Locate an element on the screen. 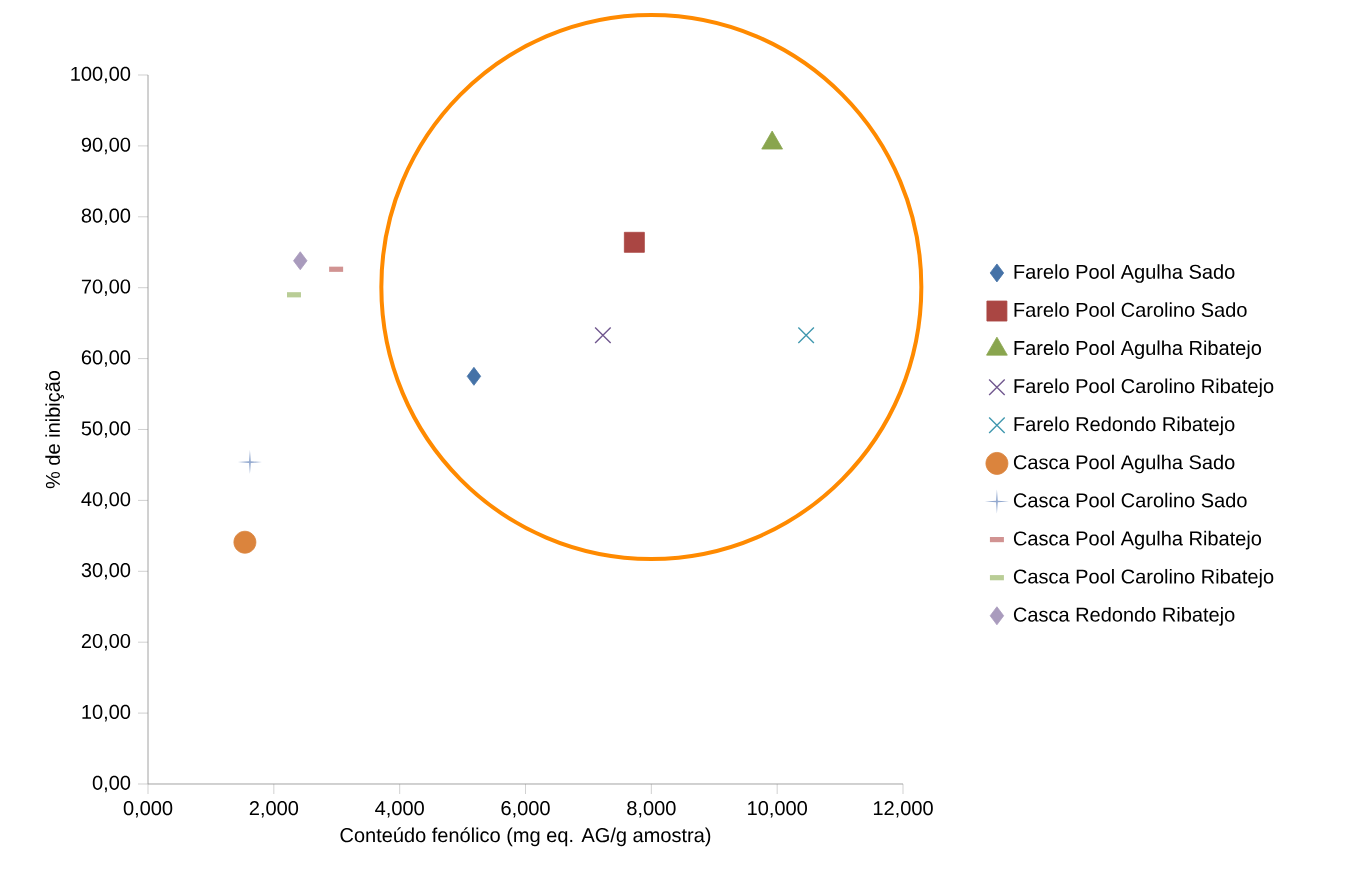 The width and height of the screenshot is (1359, 873). x-tick-label: 0,000 is located at coordinates (148, 809).